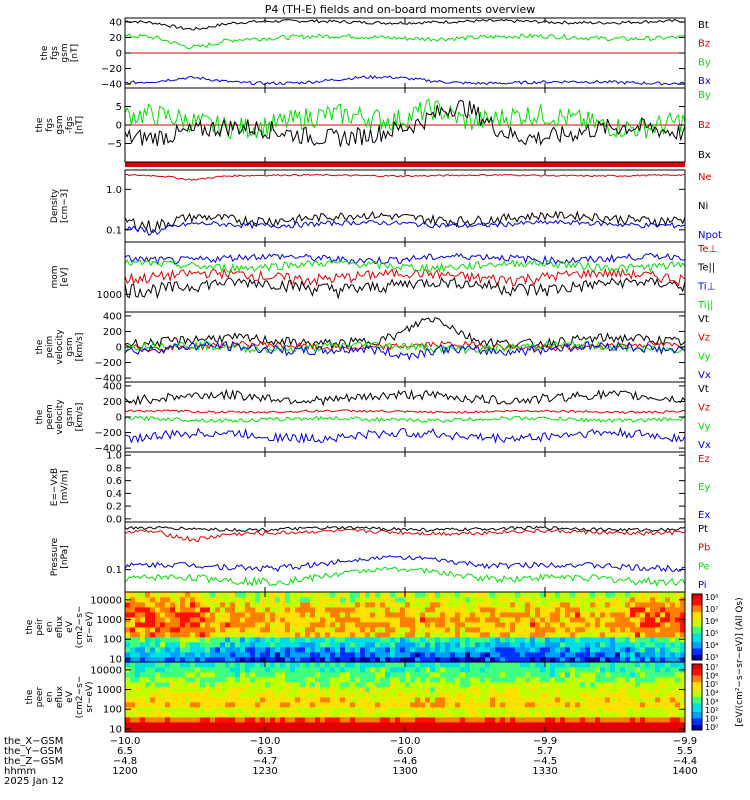  What do you see at coordinates (20, 771) in the screenshot?
I see `x-row-label: hhmm` at bounding box center [20, 771].